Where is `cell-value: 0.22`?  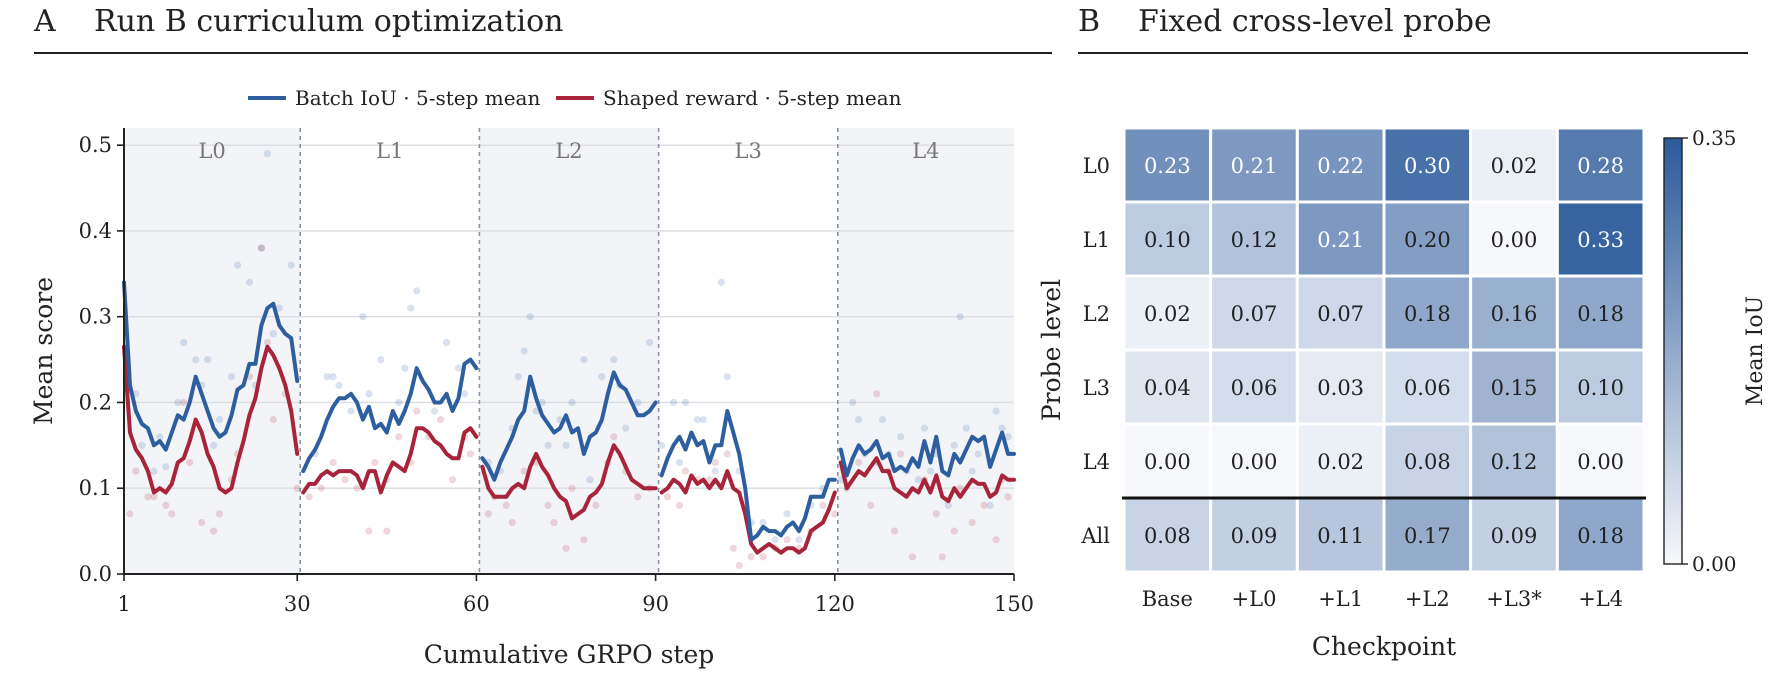 cell-value: 0.22 is located at coordinates (1340, 166).